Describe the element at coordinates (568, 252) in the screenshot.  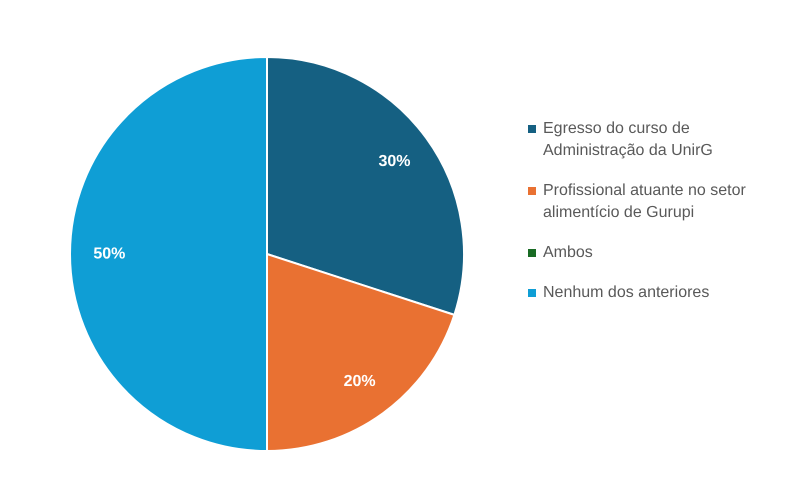
I see `legend-label: Ambos` at that location.